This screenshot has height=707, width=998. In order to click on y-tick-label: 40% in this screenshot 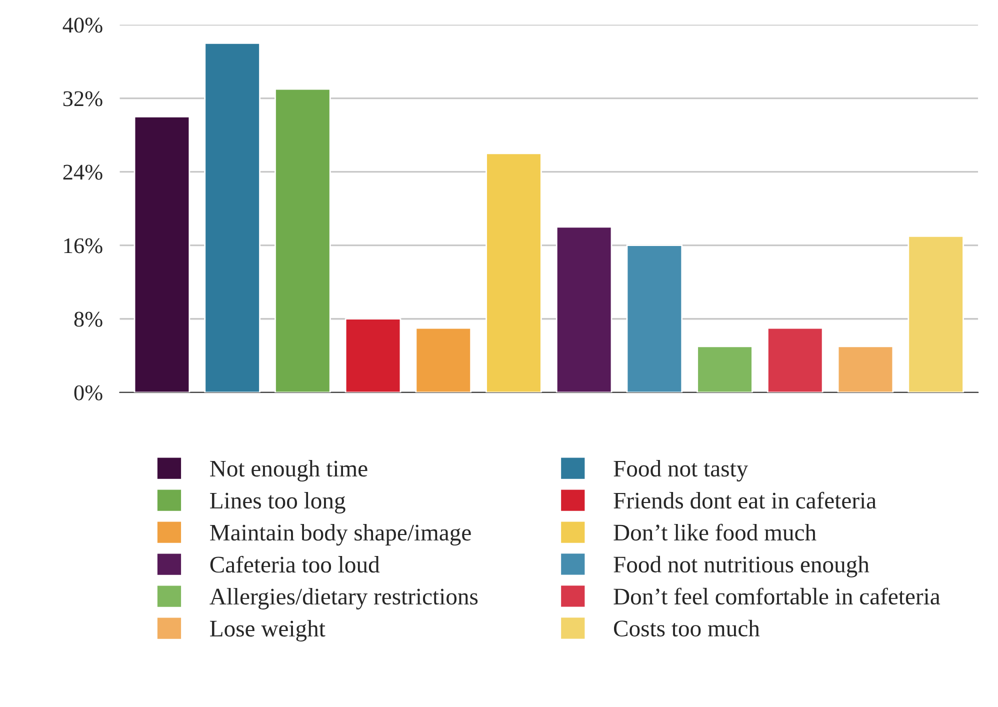, I will do `click(82, 25)`.